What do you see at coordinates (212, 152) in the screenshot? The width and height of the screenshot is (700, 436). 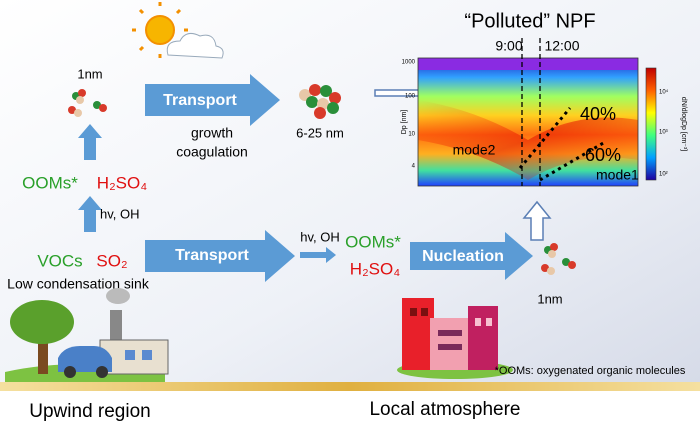 I see `process-label: coagulation` at bounding box center [212, 152].